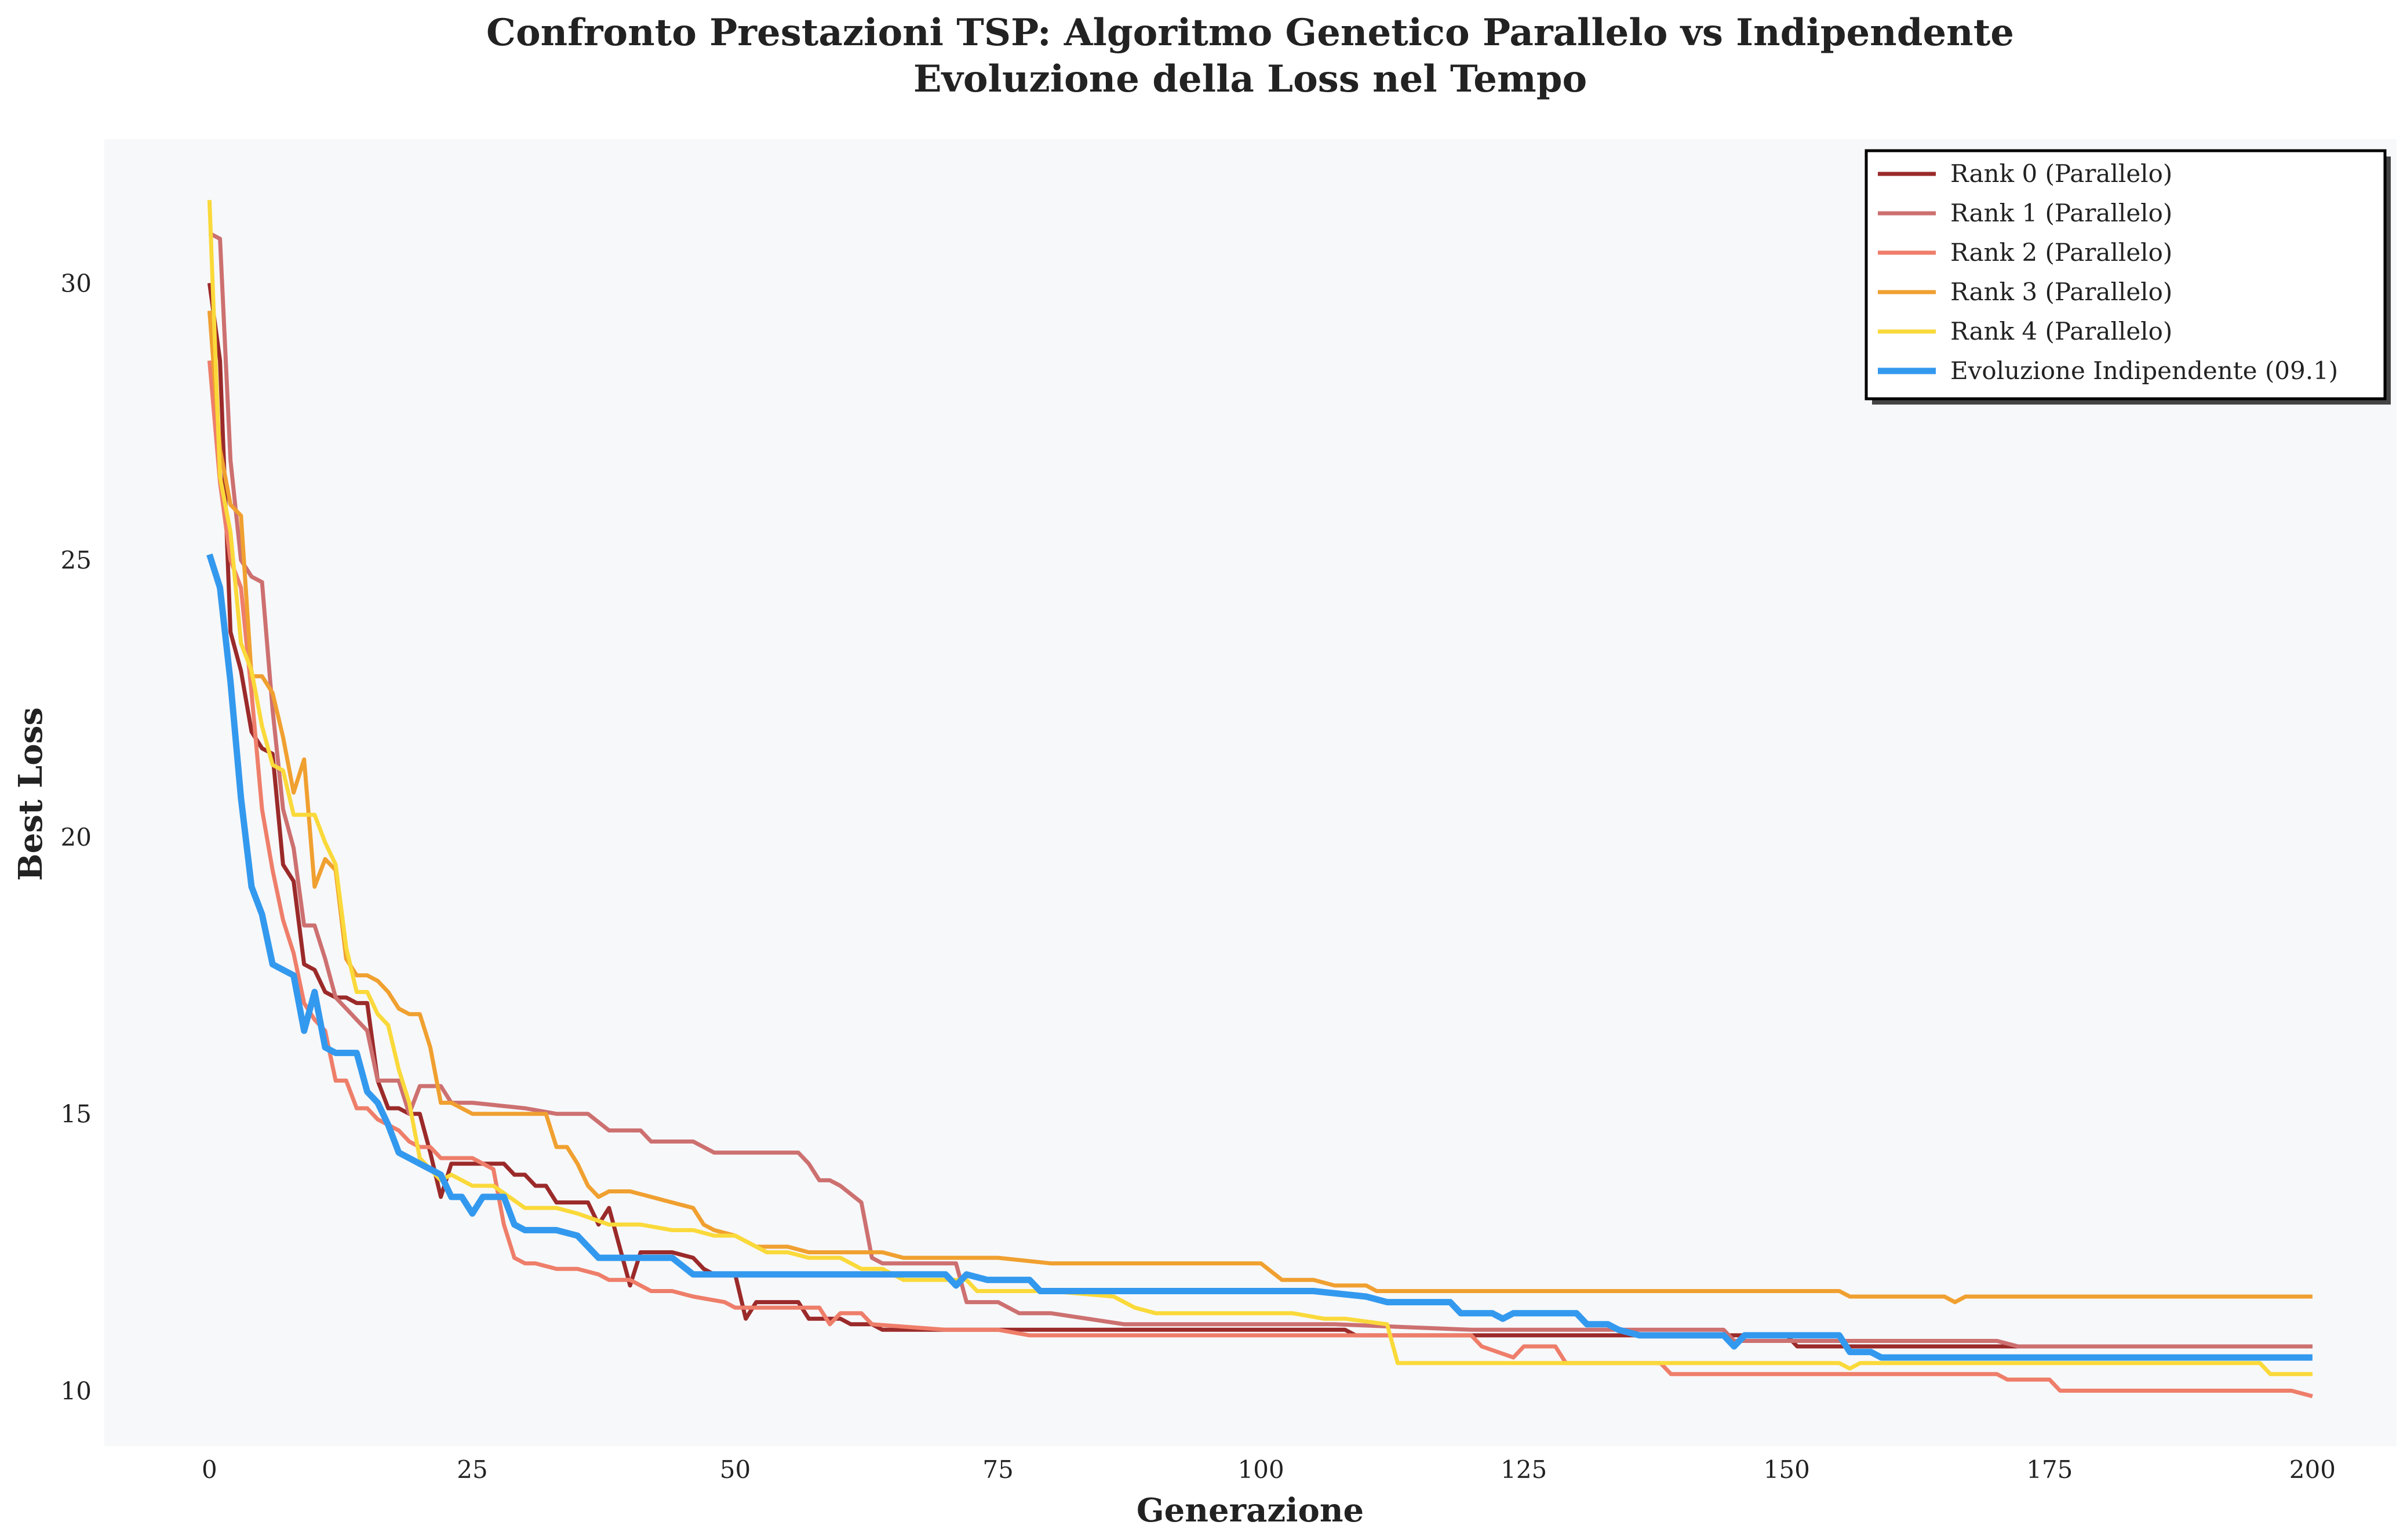 This screenshot has height=1540, width=2407. Describe the element at coordinates (76, 1114) in the screenshot. I see `y-tick-label: 15` at that location.